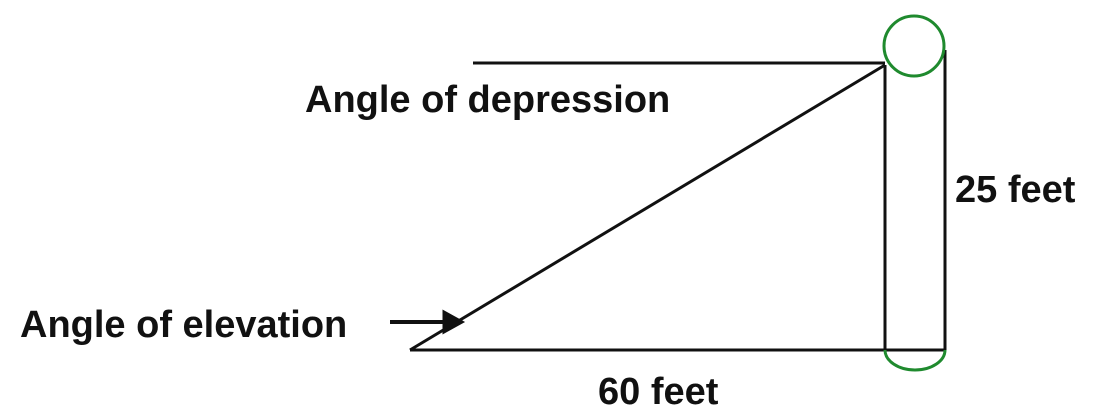 This screenshot has width=1102, height=414. What do you see at coordinates (1015, 190) in the screenshot?
I see `label-height: 25 feet` at bounding box center [1015, 190].